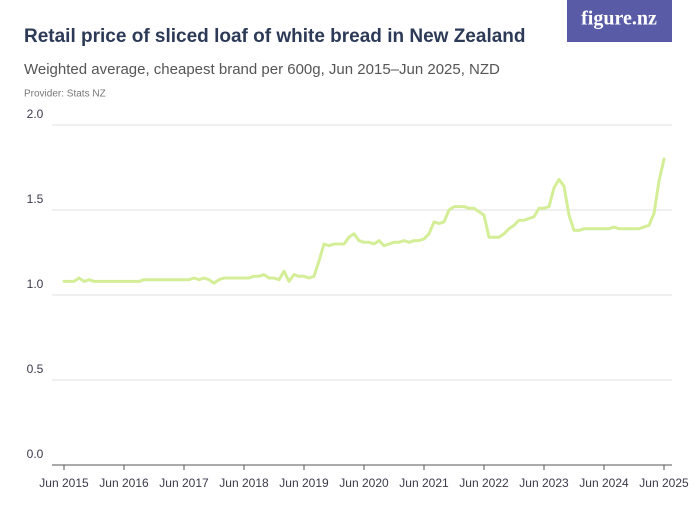 The image size is (700, 525). What do you see at coordinates (35, 454) in the screenshot?
I see `y-tick-label: 0.0` at bounding box center [35, 454].